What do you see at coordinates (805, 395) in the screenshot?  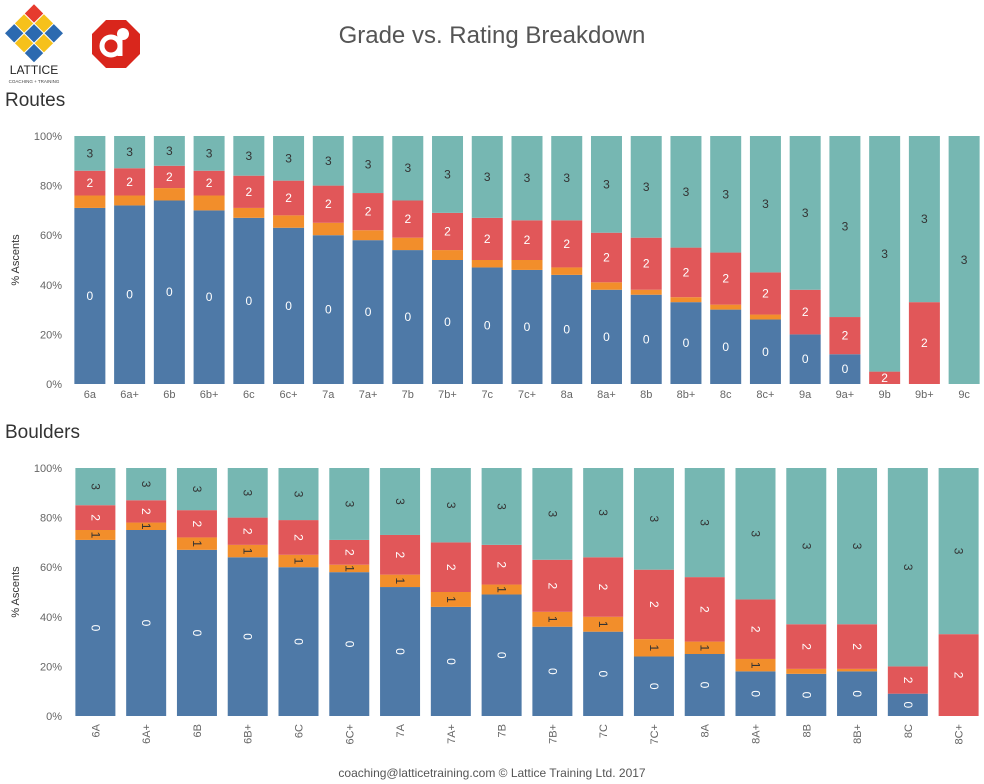 I see `x-tick-label: 9a` at bounding box center [805, 395].